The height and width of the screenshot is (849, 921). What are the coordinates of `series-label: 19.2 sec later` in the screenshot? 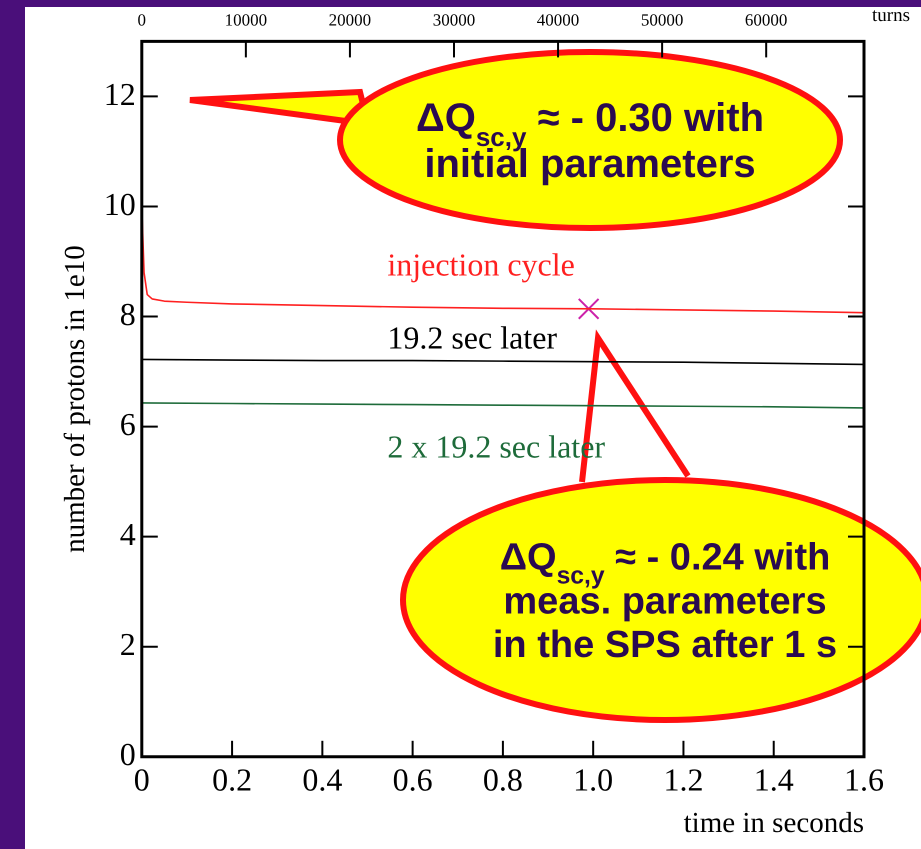 It's located at (472, 337).